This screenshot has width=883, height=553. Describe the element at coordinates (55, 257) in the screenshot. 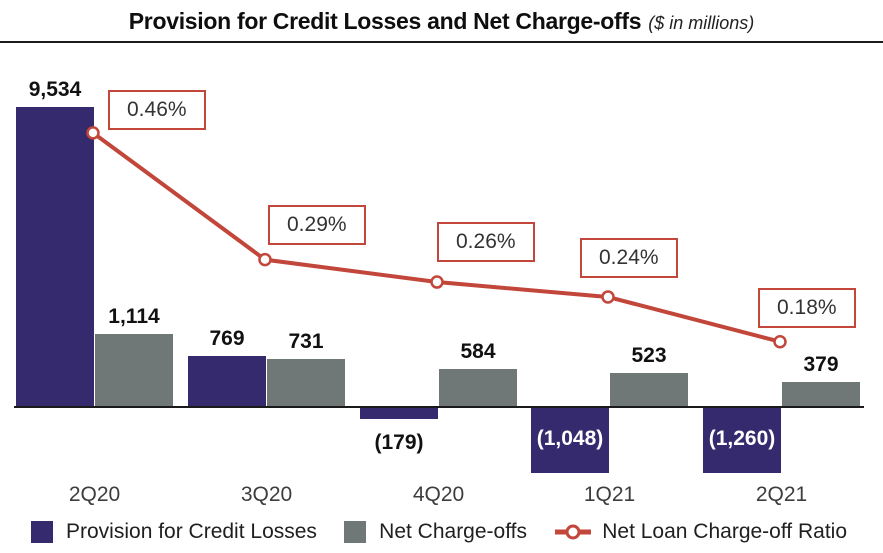

I see `bar-provision-2q20` at that location.